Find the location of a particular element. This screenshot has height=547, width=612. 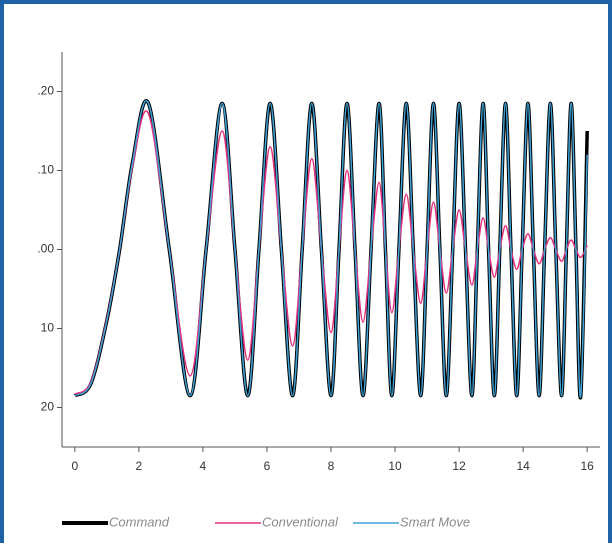

x-tick-label: 4 is located at coordinates (203, 466).